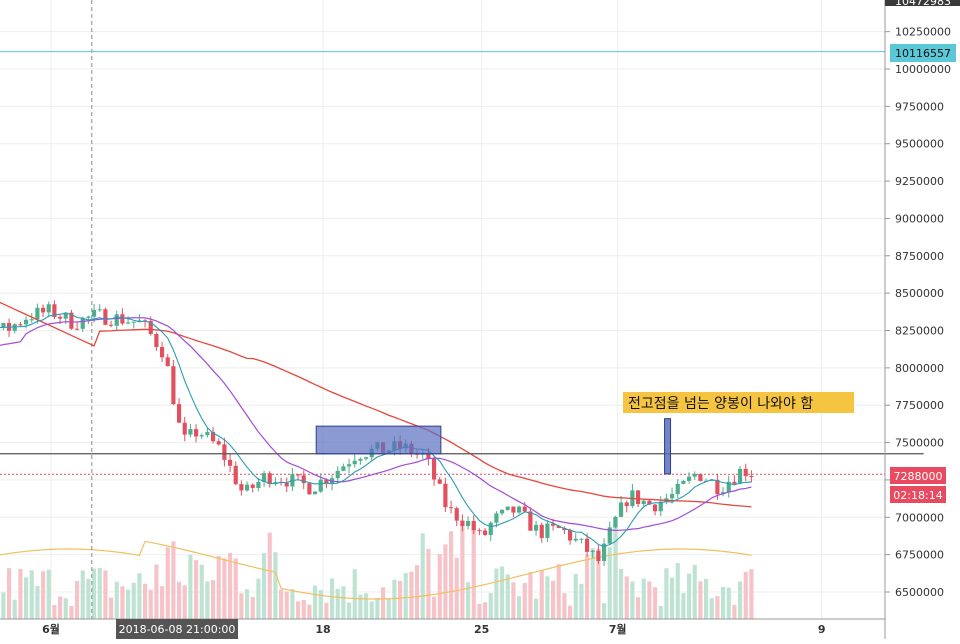 The width and height of the screenshot is (960, 644). I want to click on x-tick-label: 18, so click(322, 629).